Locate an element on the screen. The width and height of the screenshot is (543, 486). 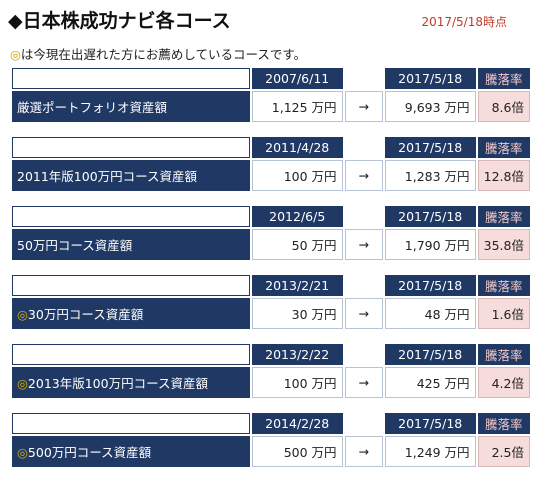
course-name: ◎500万円コース資産額 is located at coordinates (131, 451).